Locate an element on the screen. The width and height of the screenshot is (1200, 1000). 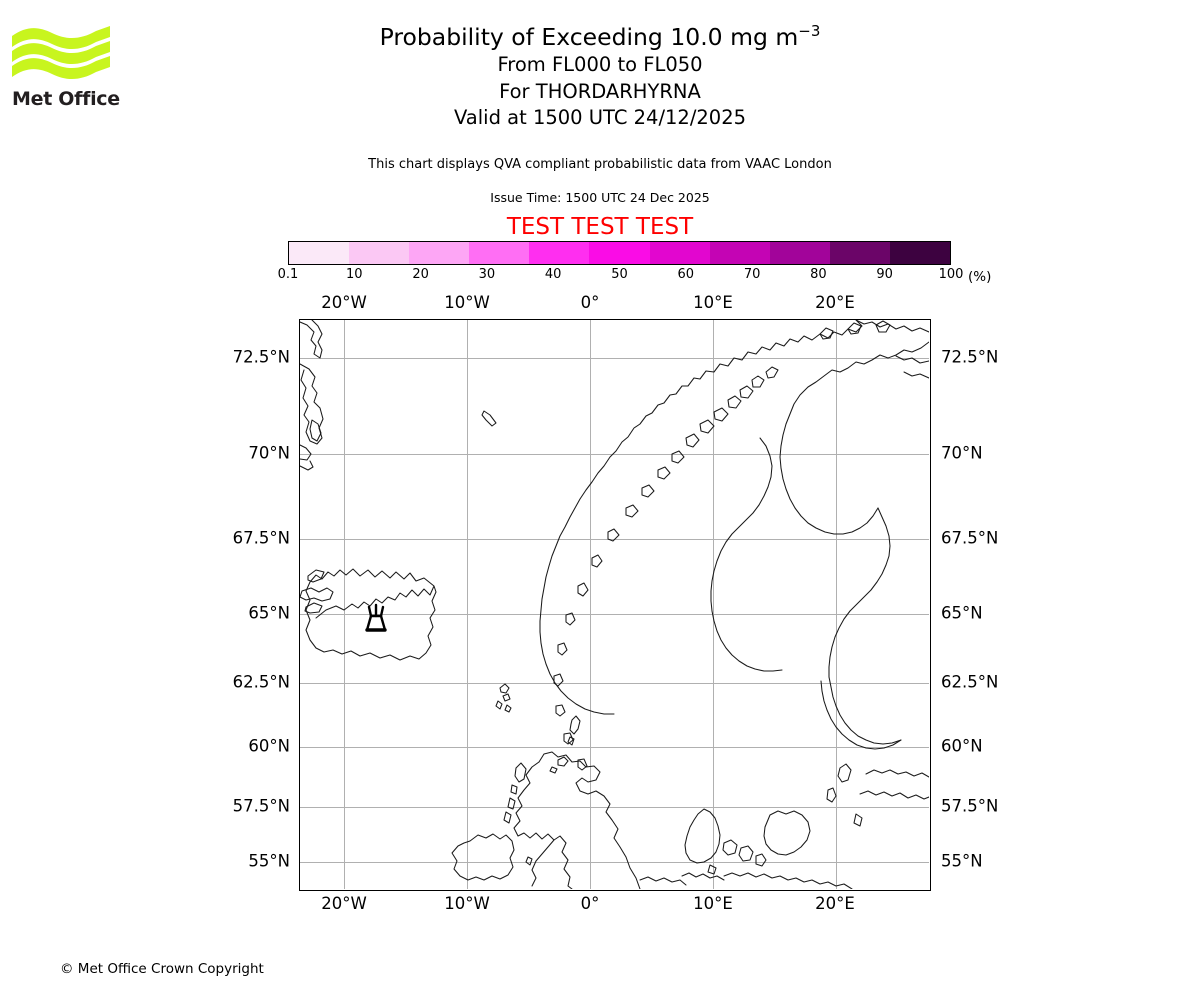
chart-title-text: Probability of Exceeding 10.0 mg m is located at coordinates (589, 37).